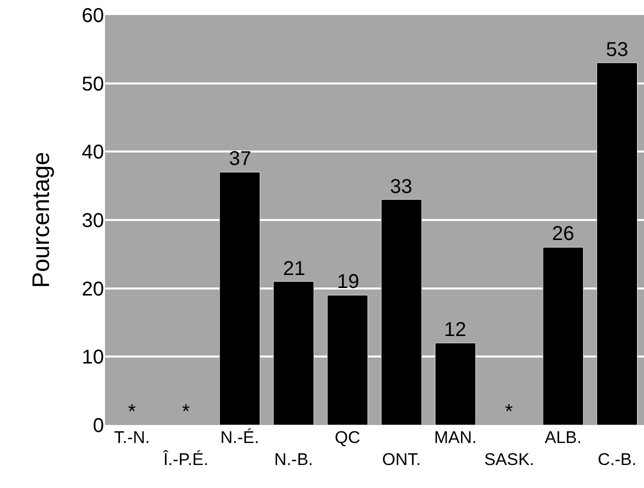  What do you see at coordinates (41, 220) in the screenshot?
I see `y-axis-title: Pourcentage` at bounding box center [41, 220].